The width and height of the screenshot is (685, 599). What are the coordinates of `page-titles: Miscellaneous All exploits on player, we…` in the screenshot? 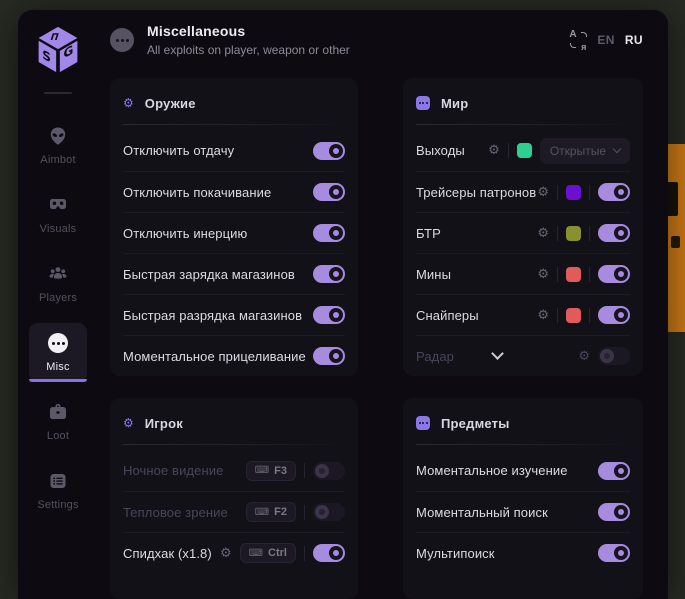 It's located at (248, 40).